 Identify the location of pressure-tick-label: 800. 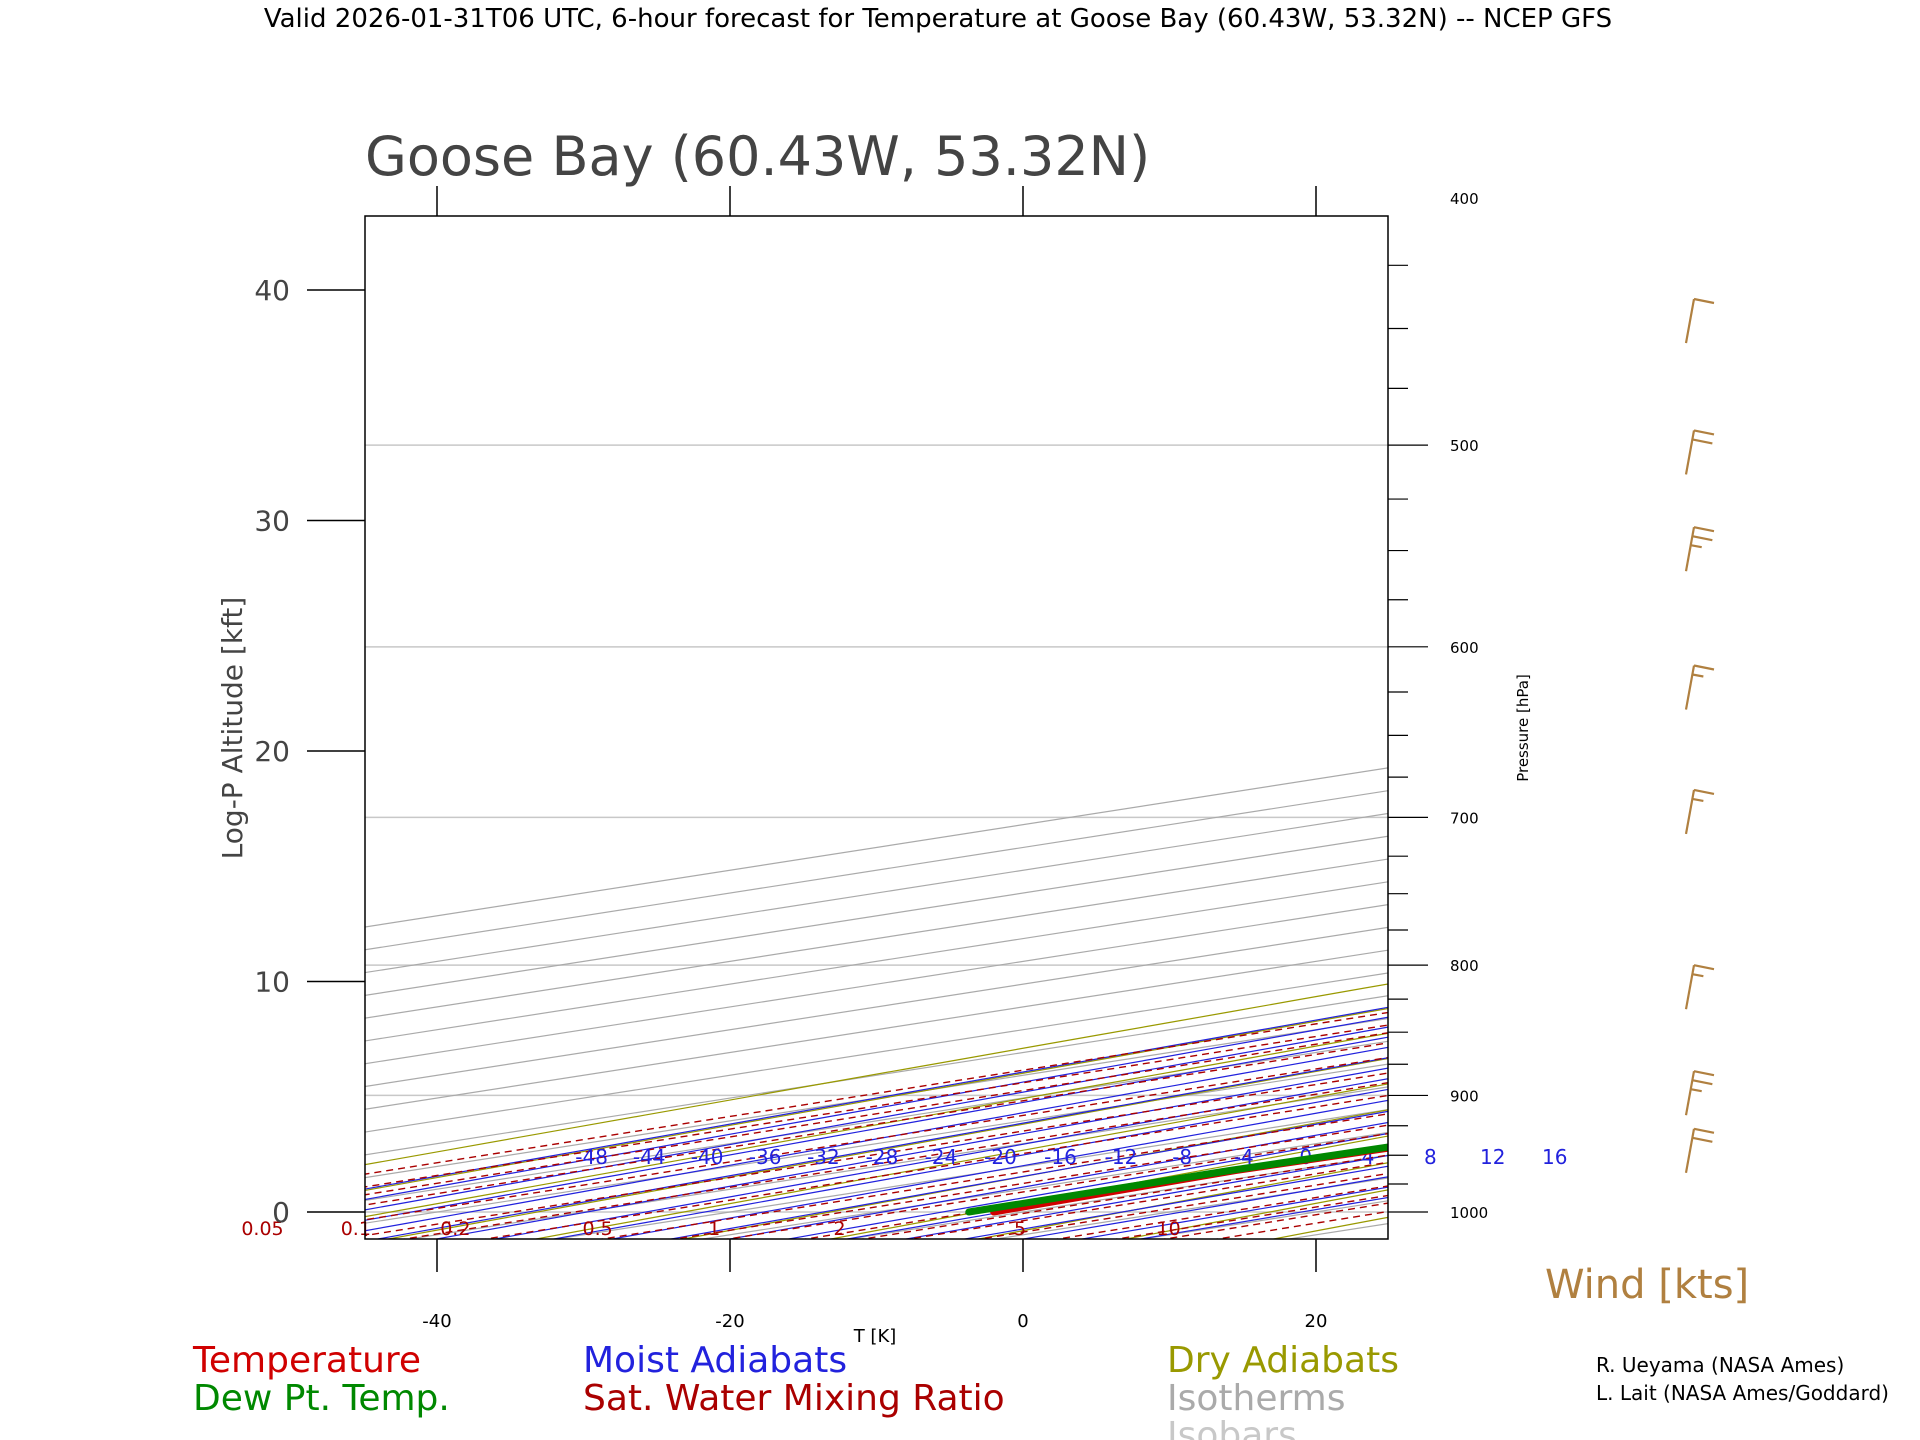
(1464, 966).